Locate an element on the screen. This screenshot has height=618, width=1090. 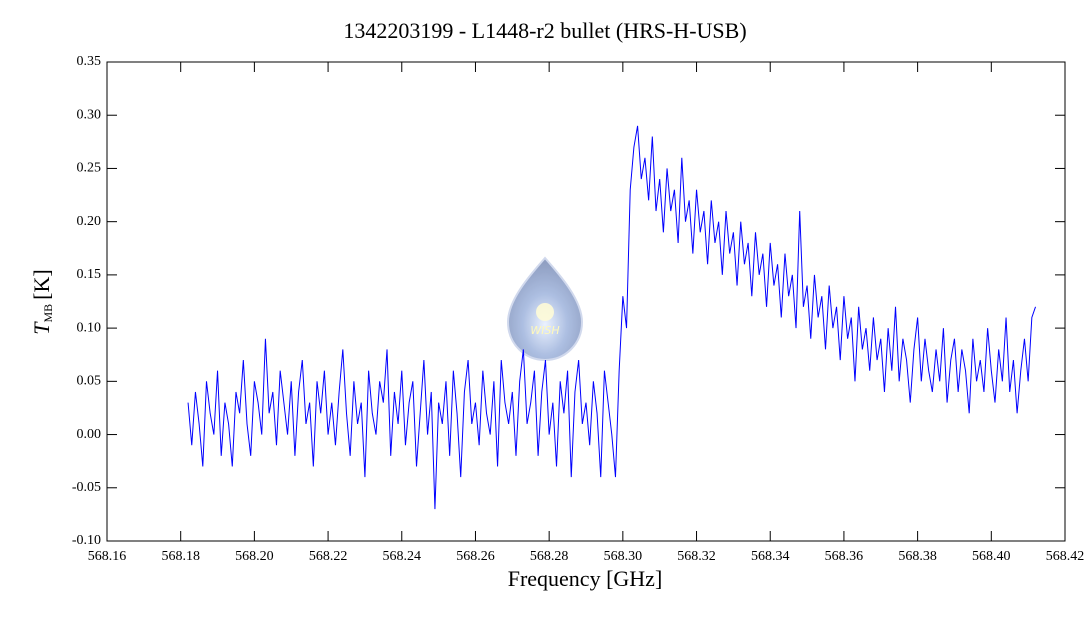
x-tick-label: 568.30 is located at coordinates (623, 556).